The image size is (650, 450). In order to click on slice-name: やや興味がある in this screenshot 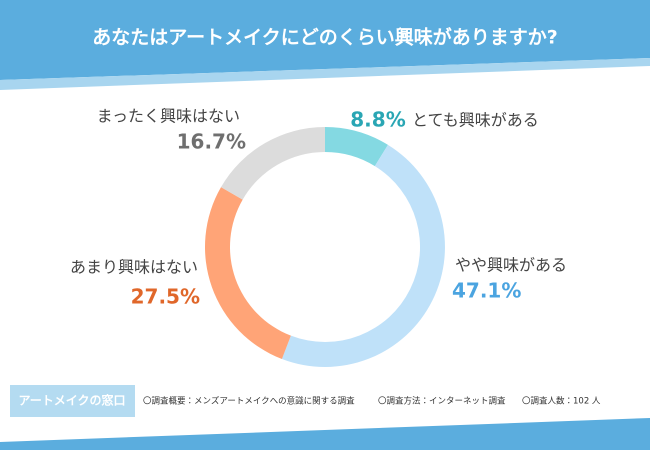, I will do `click(511, 265)`.